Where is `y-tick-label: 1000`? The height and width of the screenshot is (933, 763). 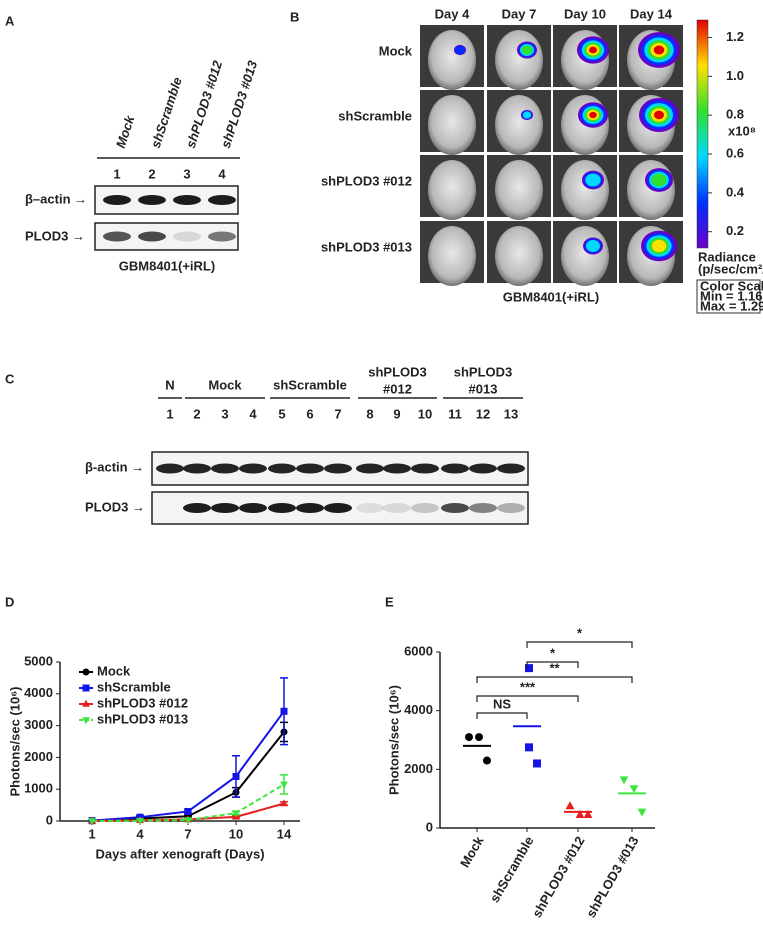 y-tick-label: 1000 is located at coordinates (38, 788).